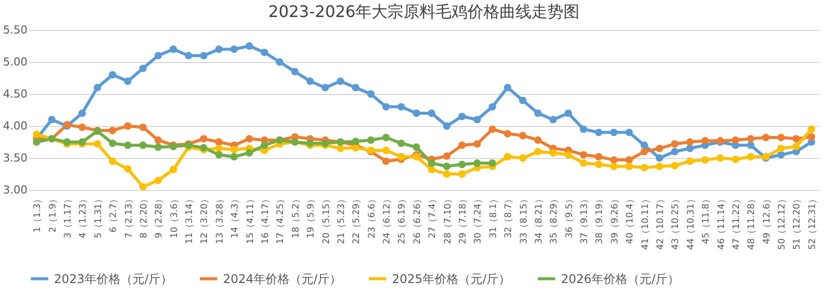  I want to click on x-tick-label: 16（4.17）, so click(265, 219).